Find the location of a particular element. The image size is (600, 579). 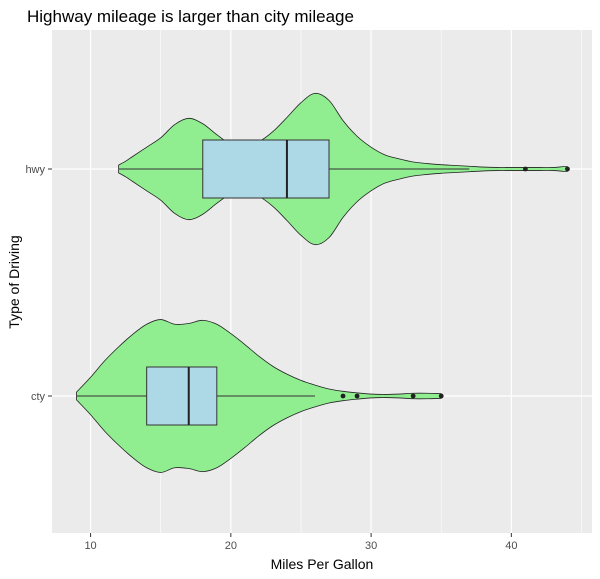

box-hwy is located at coordinates (266, 169).